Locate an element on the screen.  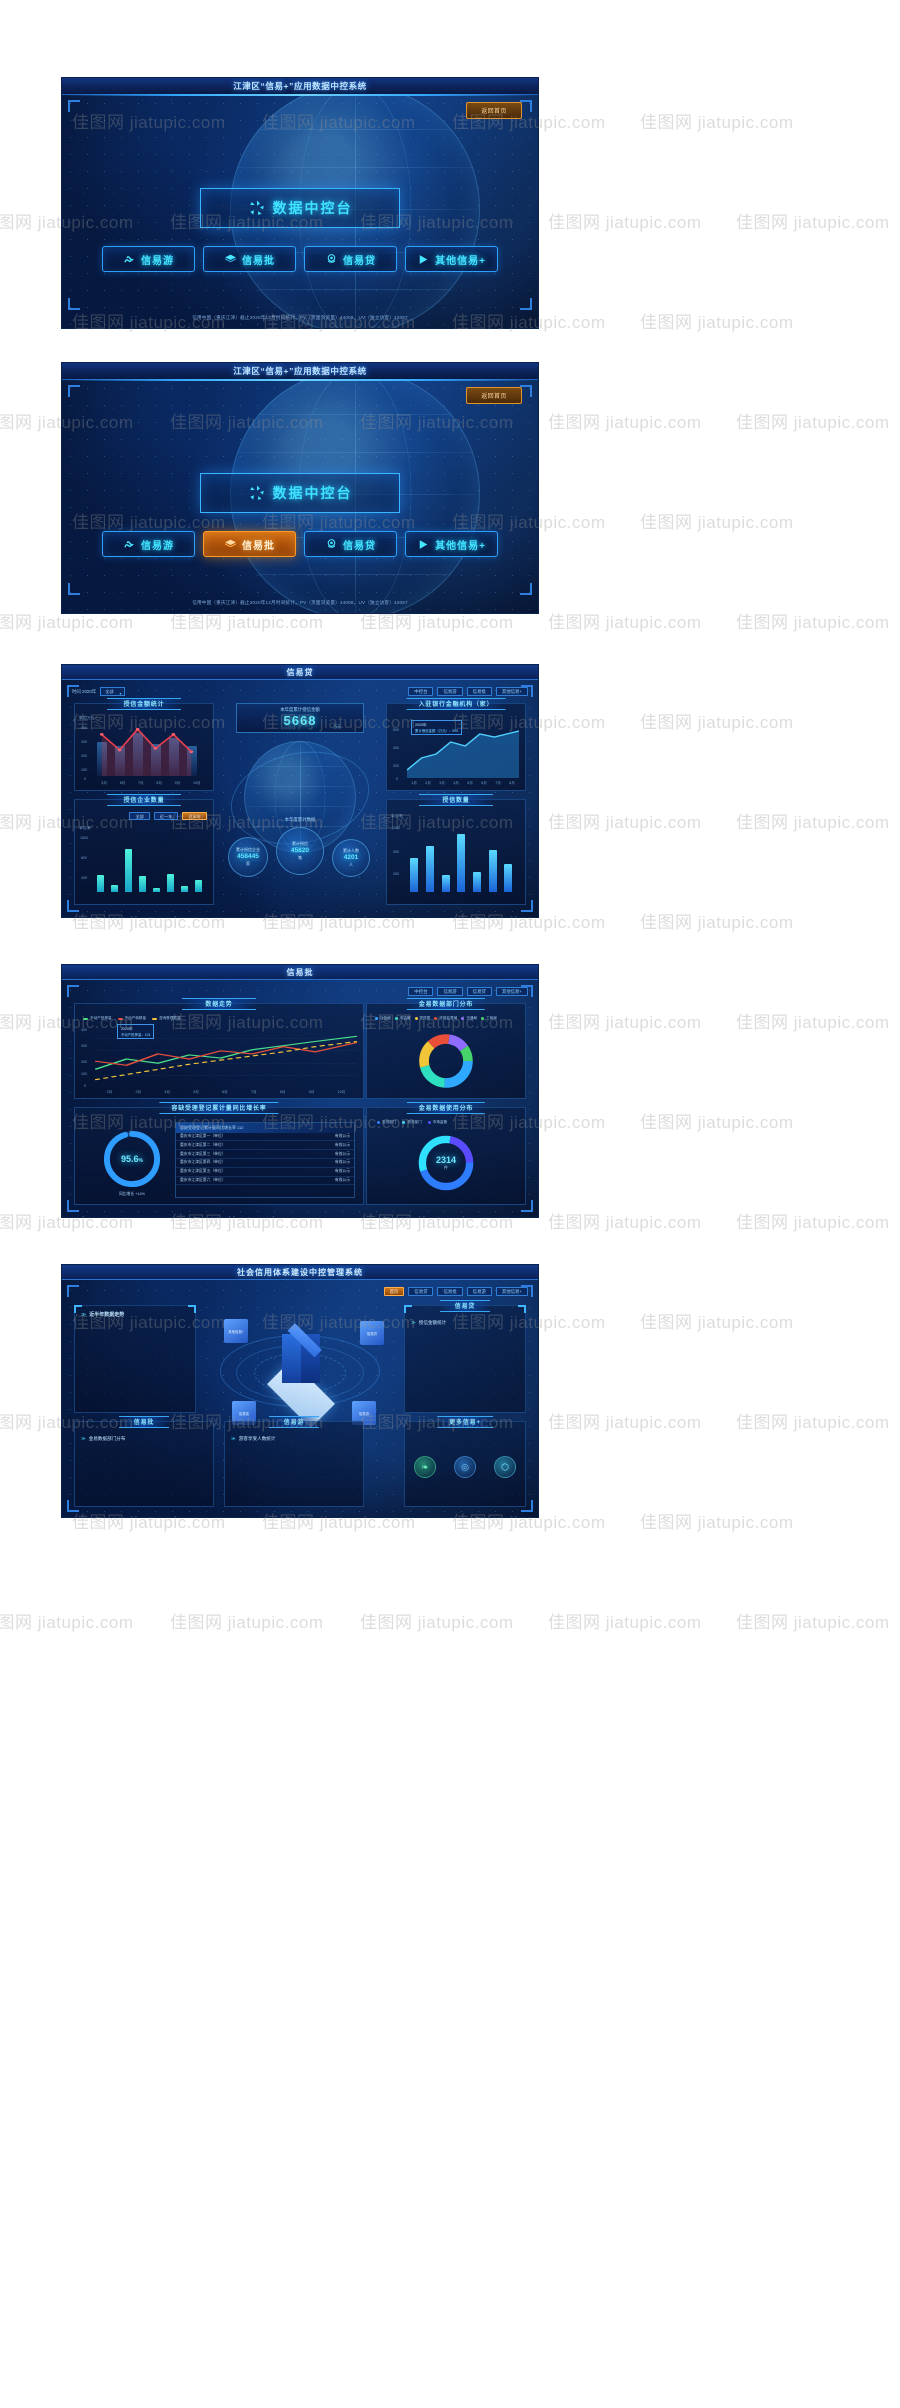
donut-center-value: 2314 is located at coordinates (446, 1160).